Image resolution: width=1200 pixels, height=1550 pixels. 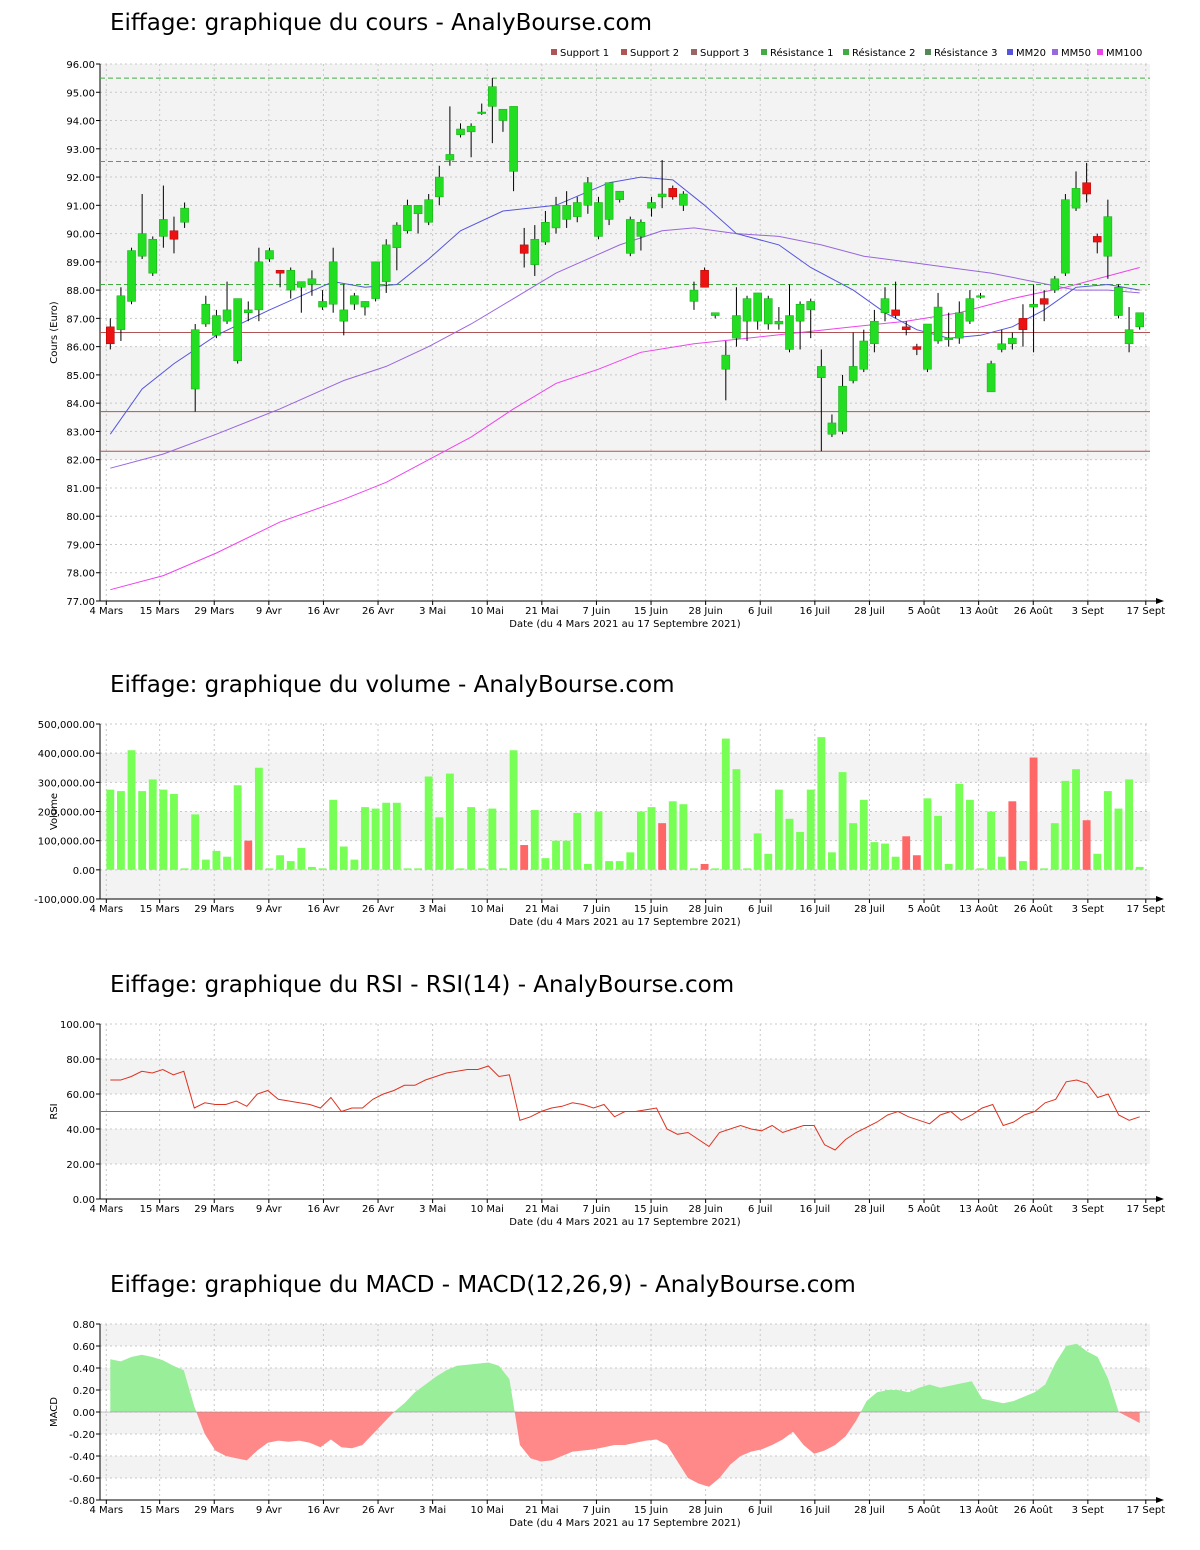 I want to click on y-tick-label: 85.00, so click(x=80, y=376).